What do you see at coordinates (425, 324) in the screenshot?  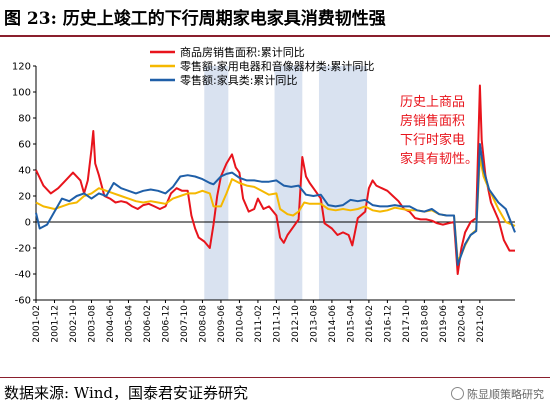 I see `x-tick-label: 2018-08` at bounding box center [425, 324].